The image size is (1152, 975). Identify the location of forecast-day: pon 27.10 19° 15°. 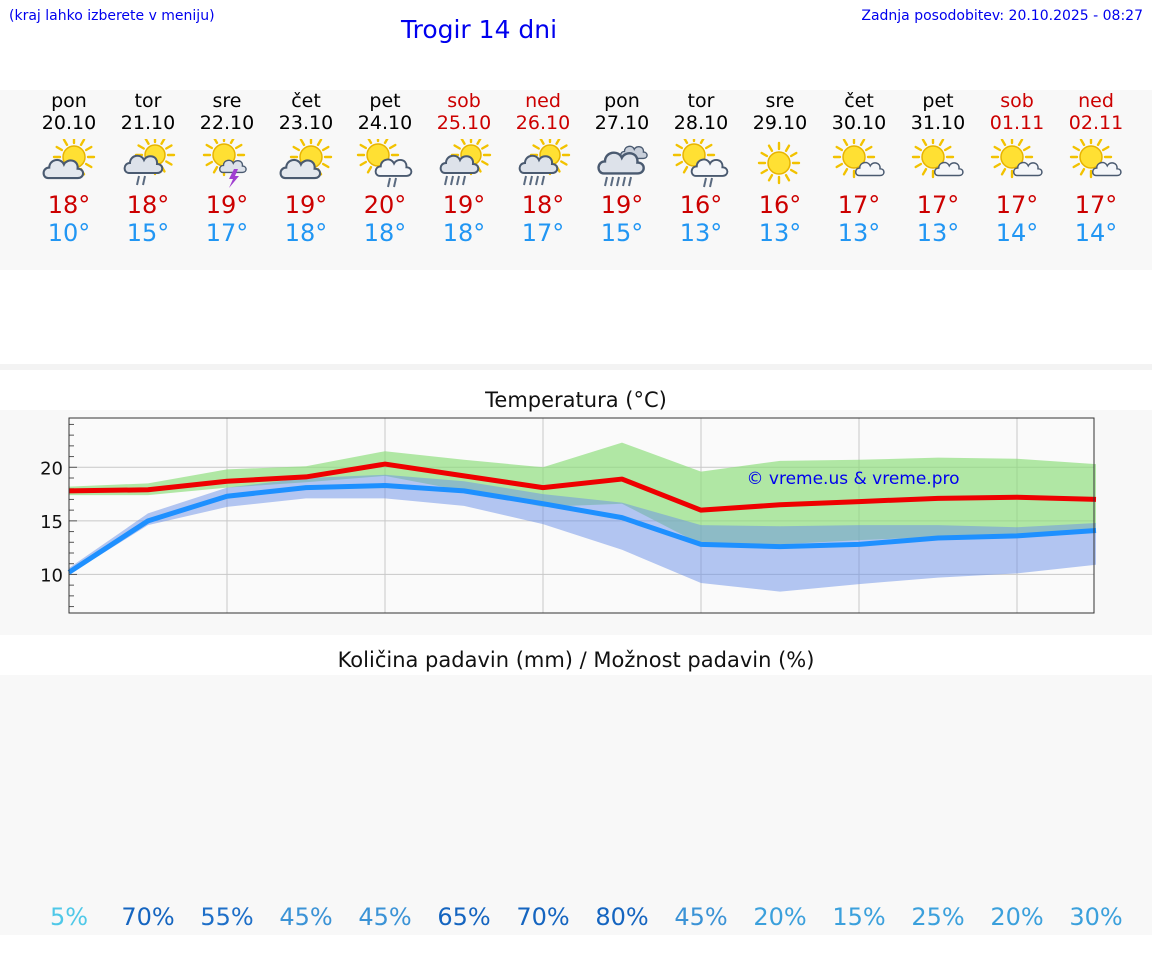
(622, 170).